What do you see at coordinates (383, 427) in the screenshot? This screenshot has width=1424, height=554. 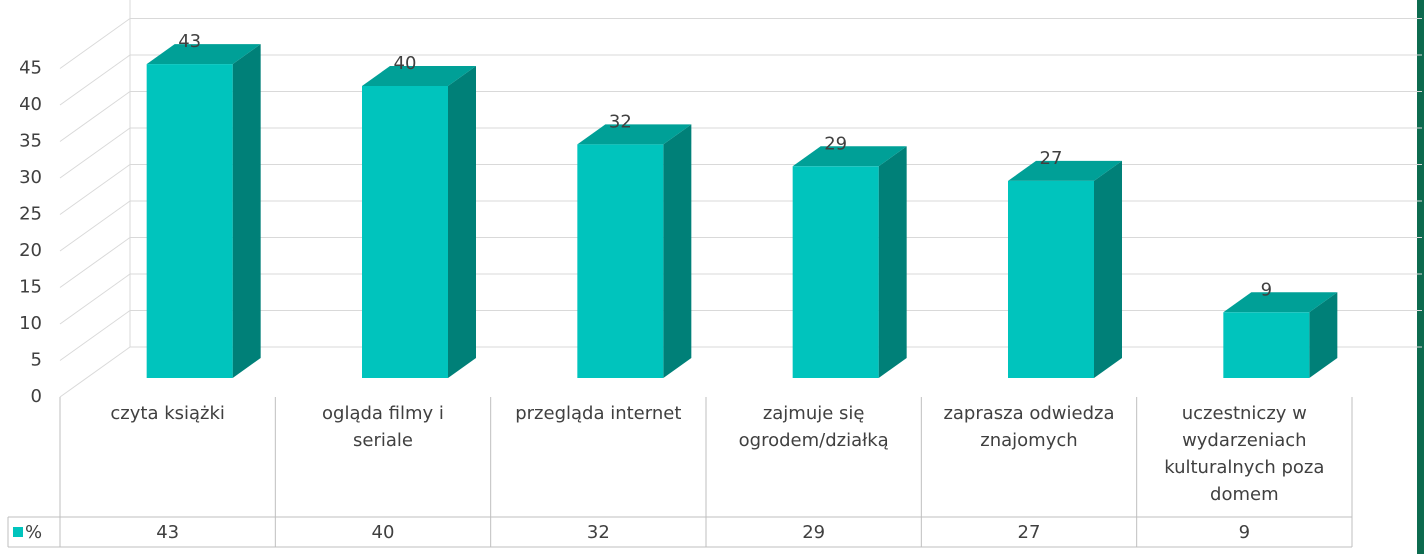 I see `x-tick-label: ogląda filmy i seriale` at bounding box center [383, 427].